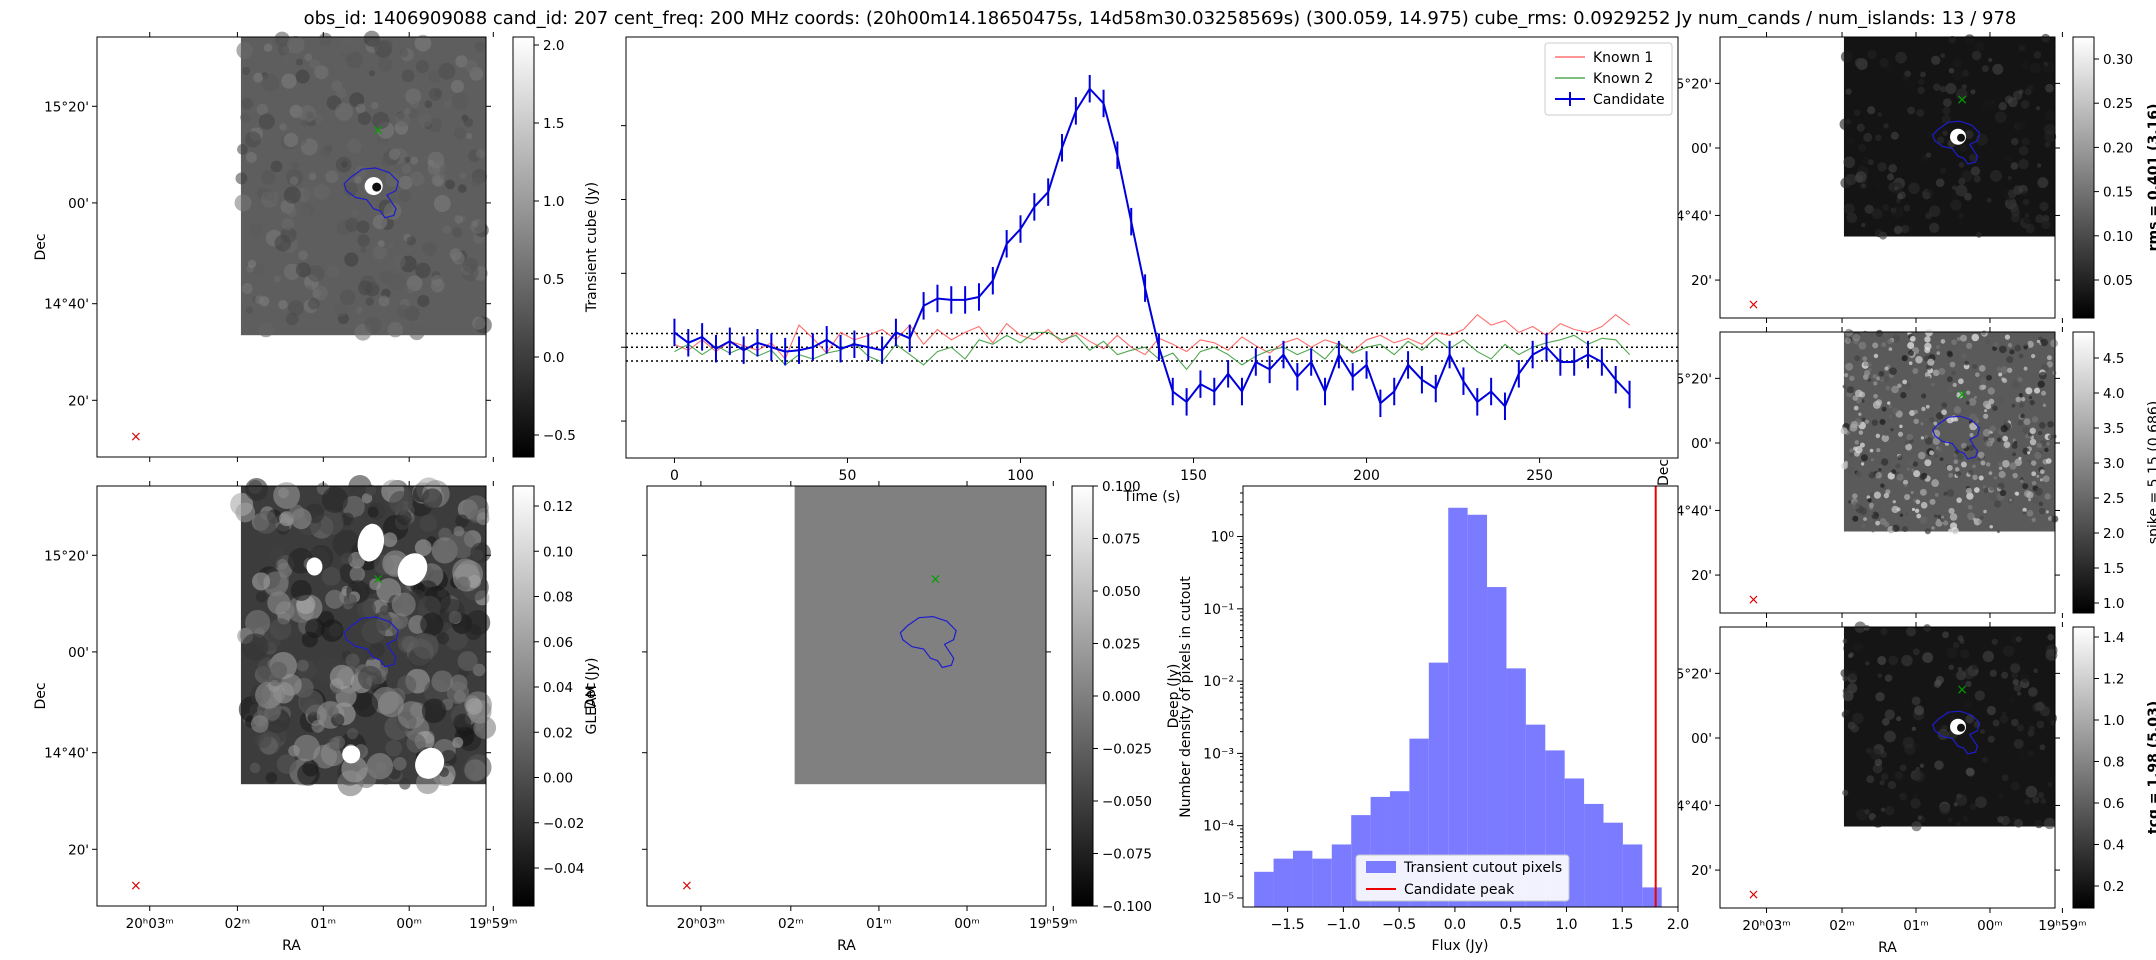  I want to click on spike-cutout-texture, so click(1949, 431).